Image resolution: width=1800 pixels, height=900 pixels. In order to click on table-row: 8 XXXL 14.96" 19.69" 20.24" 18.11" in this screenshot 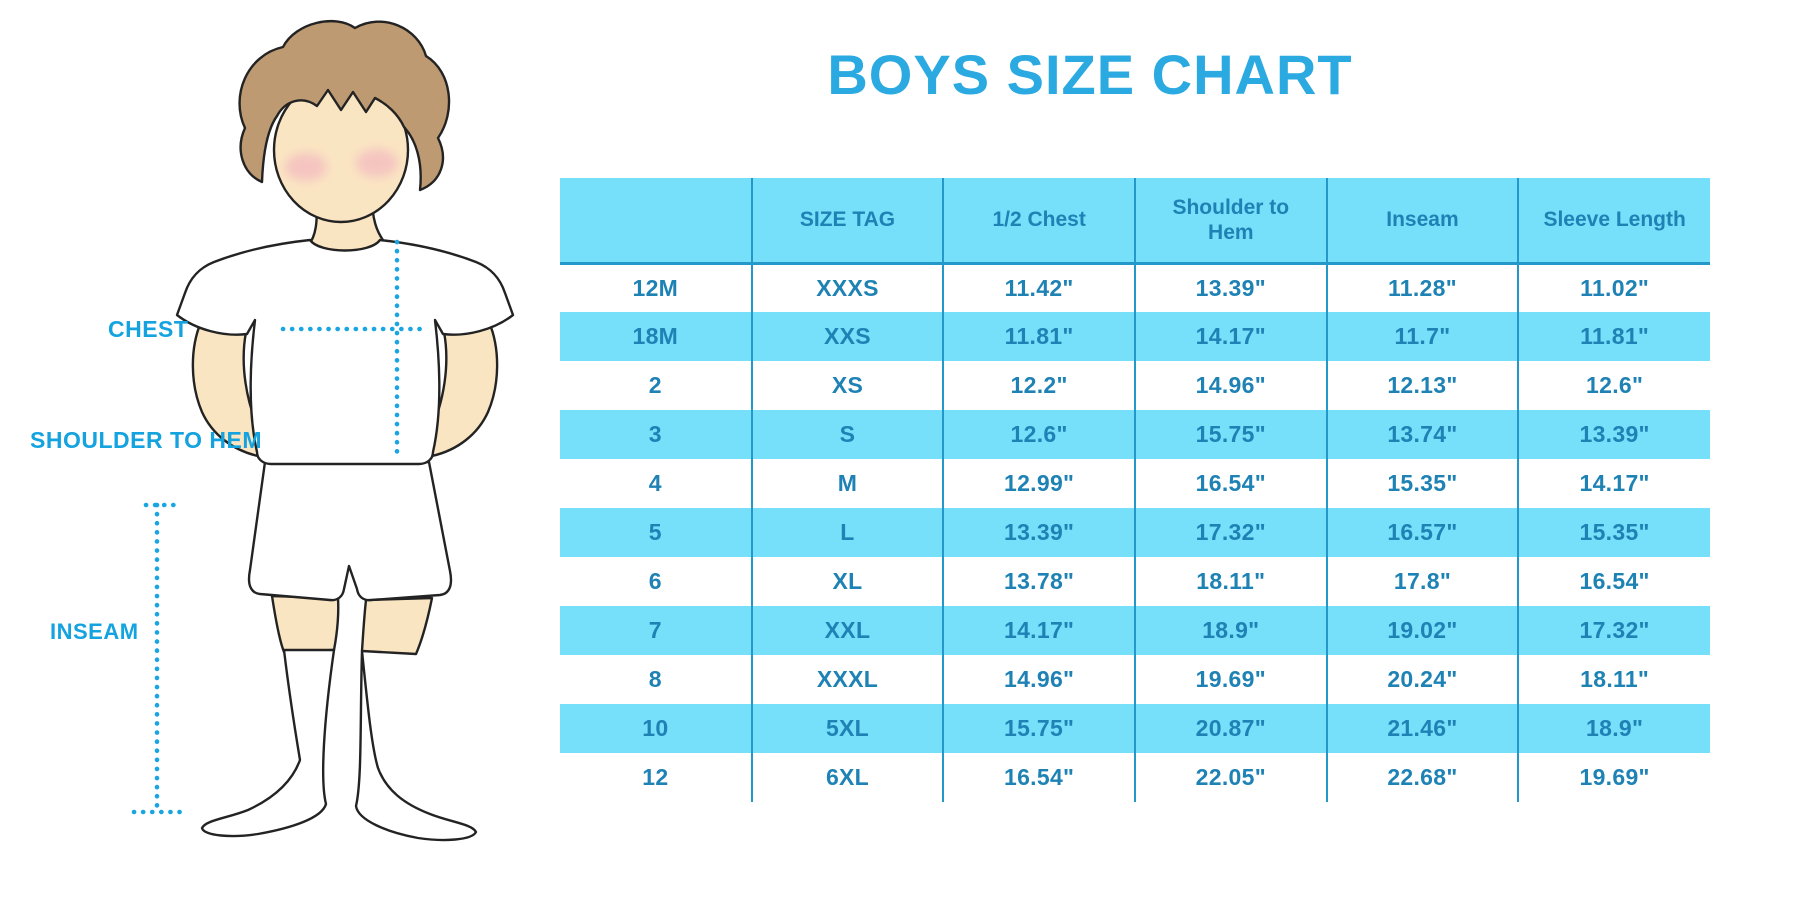, I will do `click(1135, 679)`.